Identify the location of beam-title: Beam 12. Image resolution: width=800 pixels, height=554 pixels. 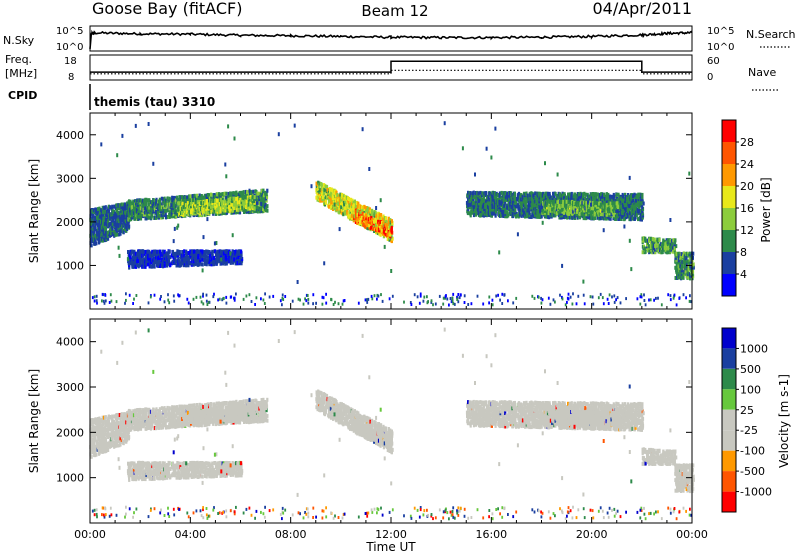
(394, 11).